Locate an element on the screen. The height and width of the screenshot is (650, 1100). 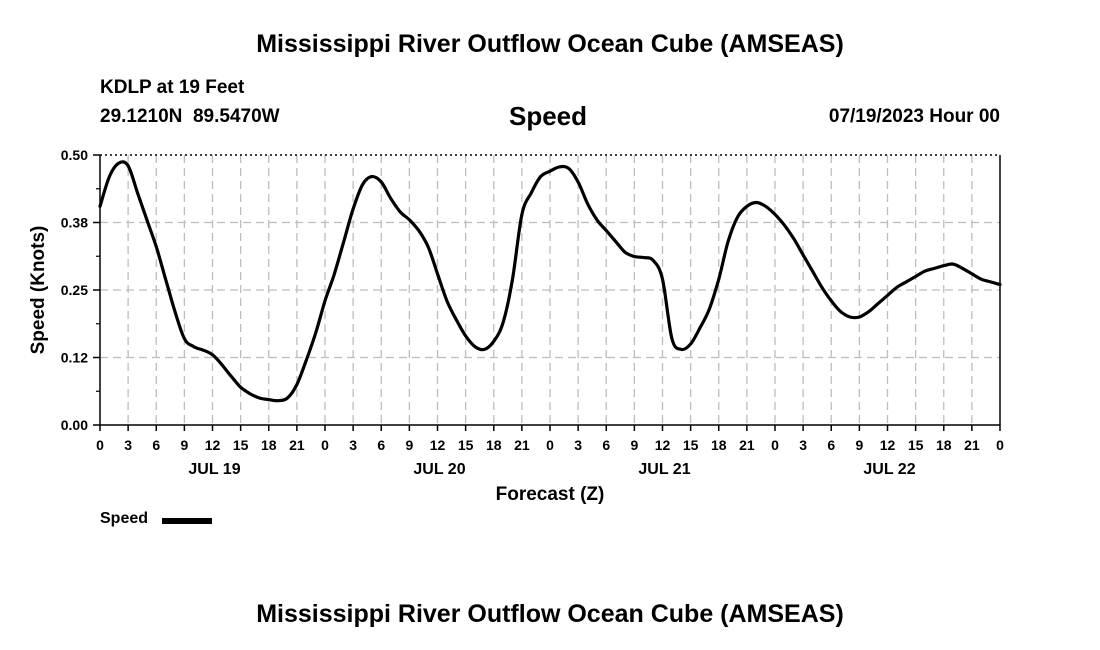
variable-title: Speed is located at coordinates (548, 116).